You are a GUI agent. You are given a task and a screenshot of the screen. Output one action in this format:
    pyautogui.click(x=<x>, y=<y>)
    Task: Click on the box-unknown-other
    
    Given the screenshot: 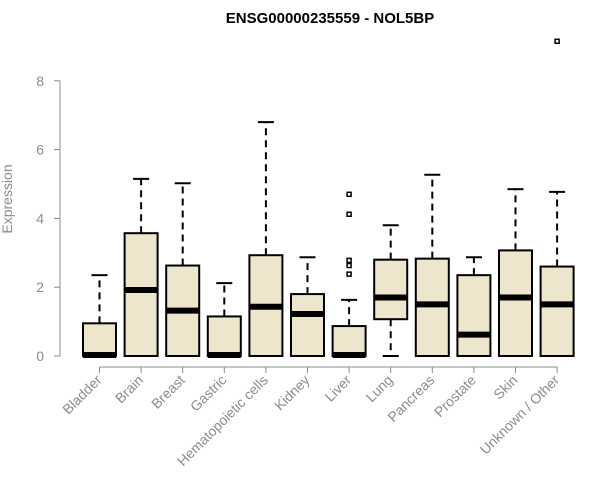 What is the action you would take?
    pyautogui.click(x=557, y=197)
    